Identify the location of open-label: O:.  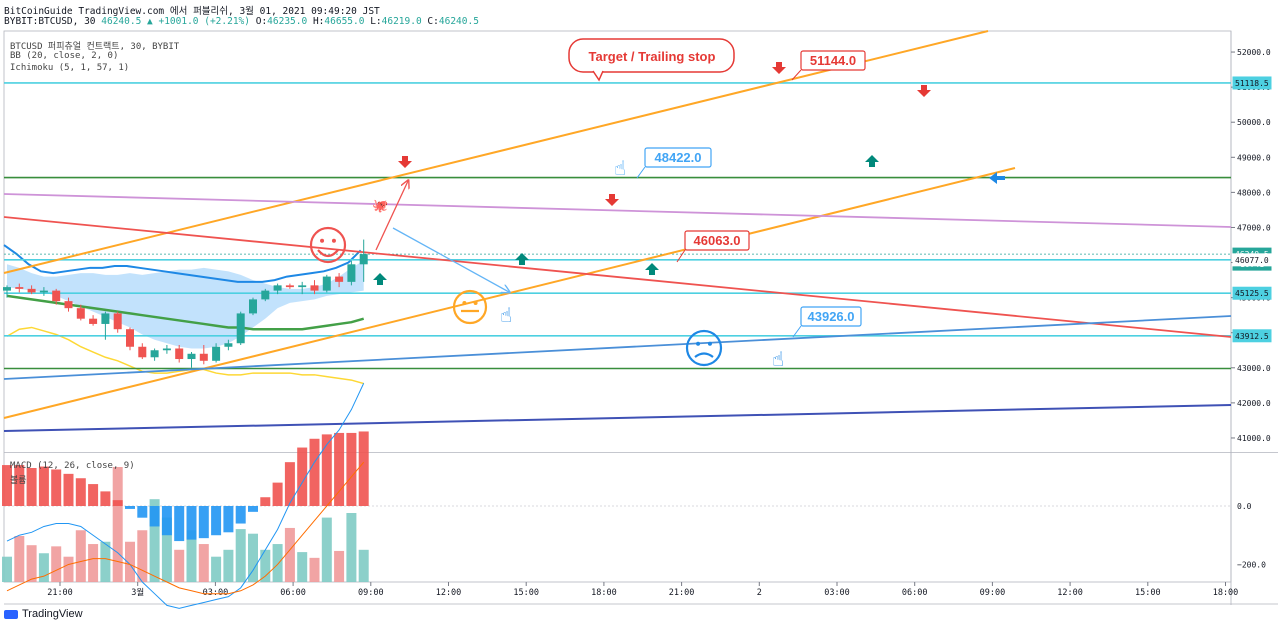
(261, 21).